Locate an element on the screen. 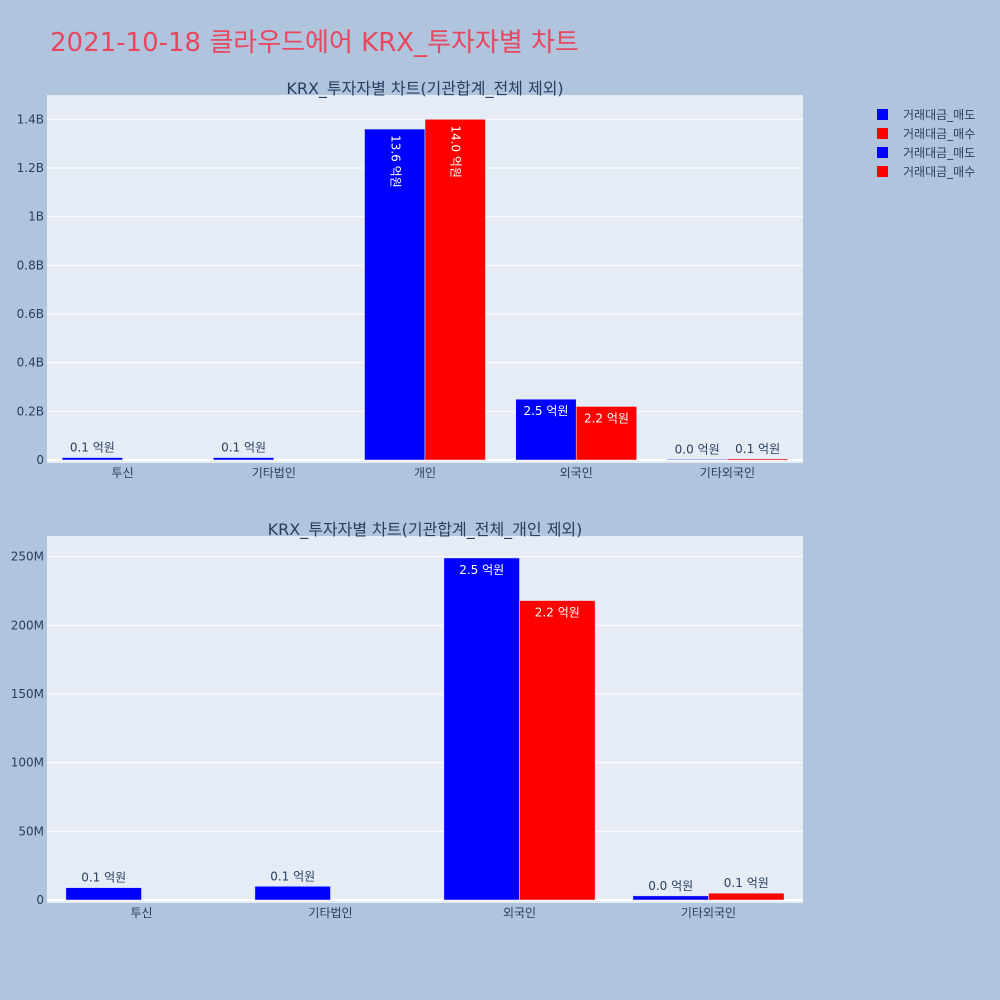 The width and height of the screenshot is (1000, 1000). y-tick-label: 0.2B is located at coordinates (30, 411).